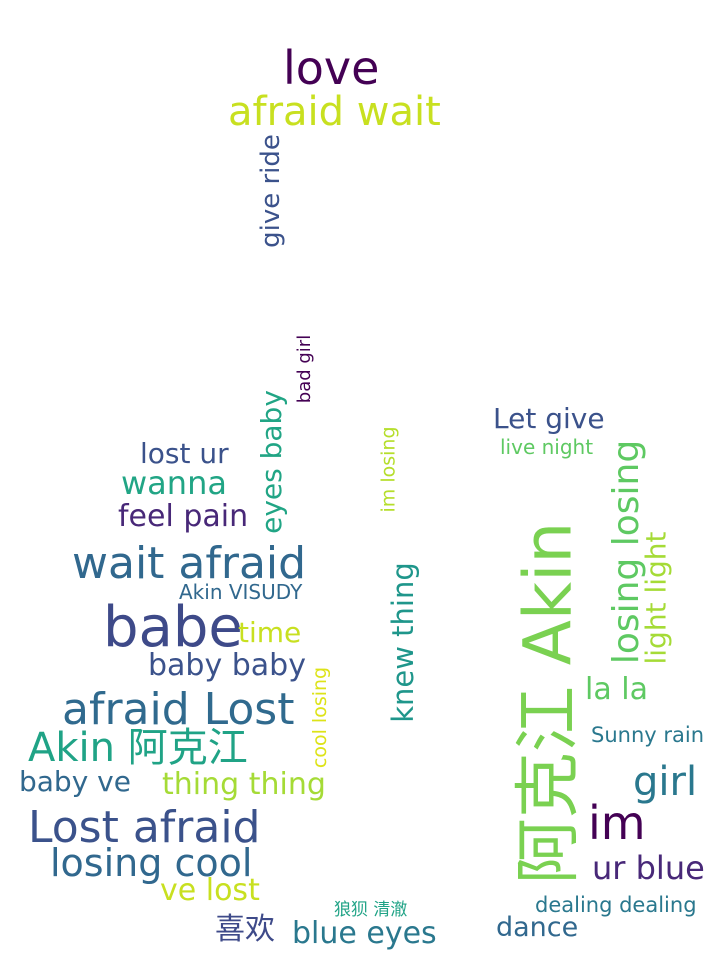 The height and width of the screenshot is (957, 720). Describe the element at coordinates (371, 910) in the screenshot. I see `word-langbei-qingche: 狼狈 清澈` at that location.